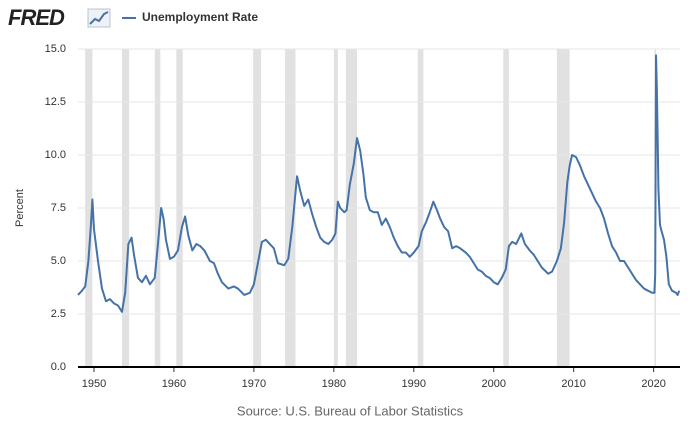  What do you see at coordinates (55, 49) in the screenshot?
I see `y-tick-label: 15.0` at bounding box center [55, 49].